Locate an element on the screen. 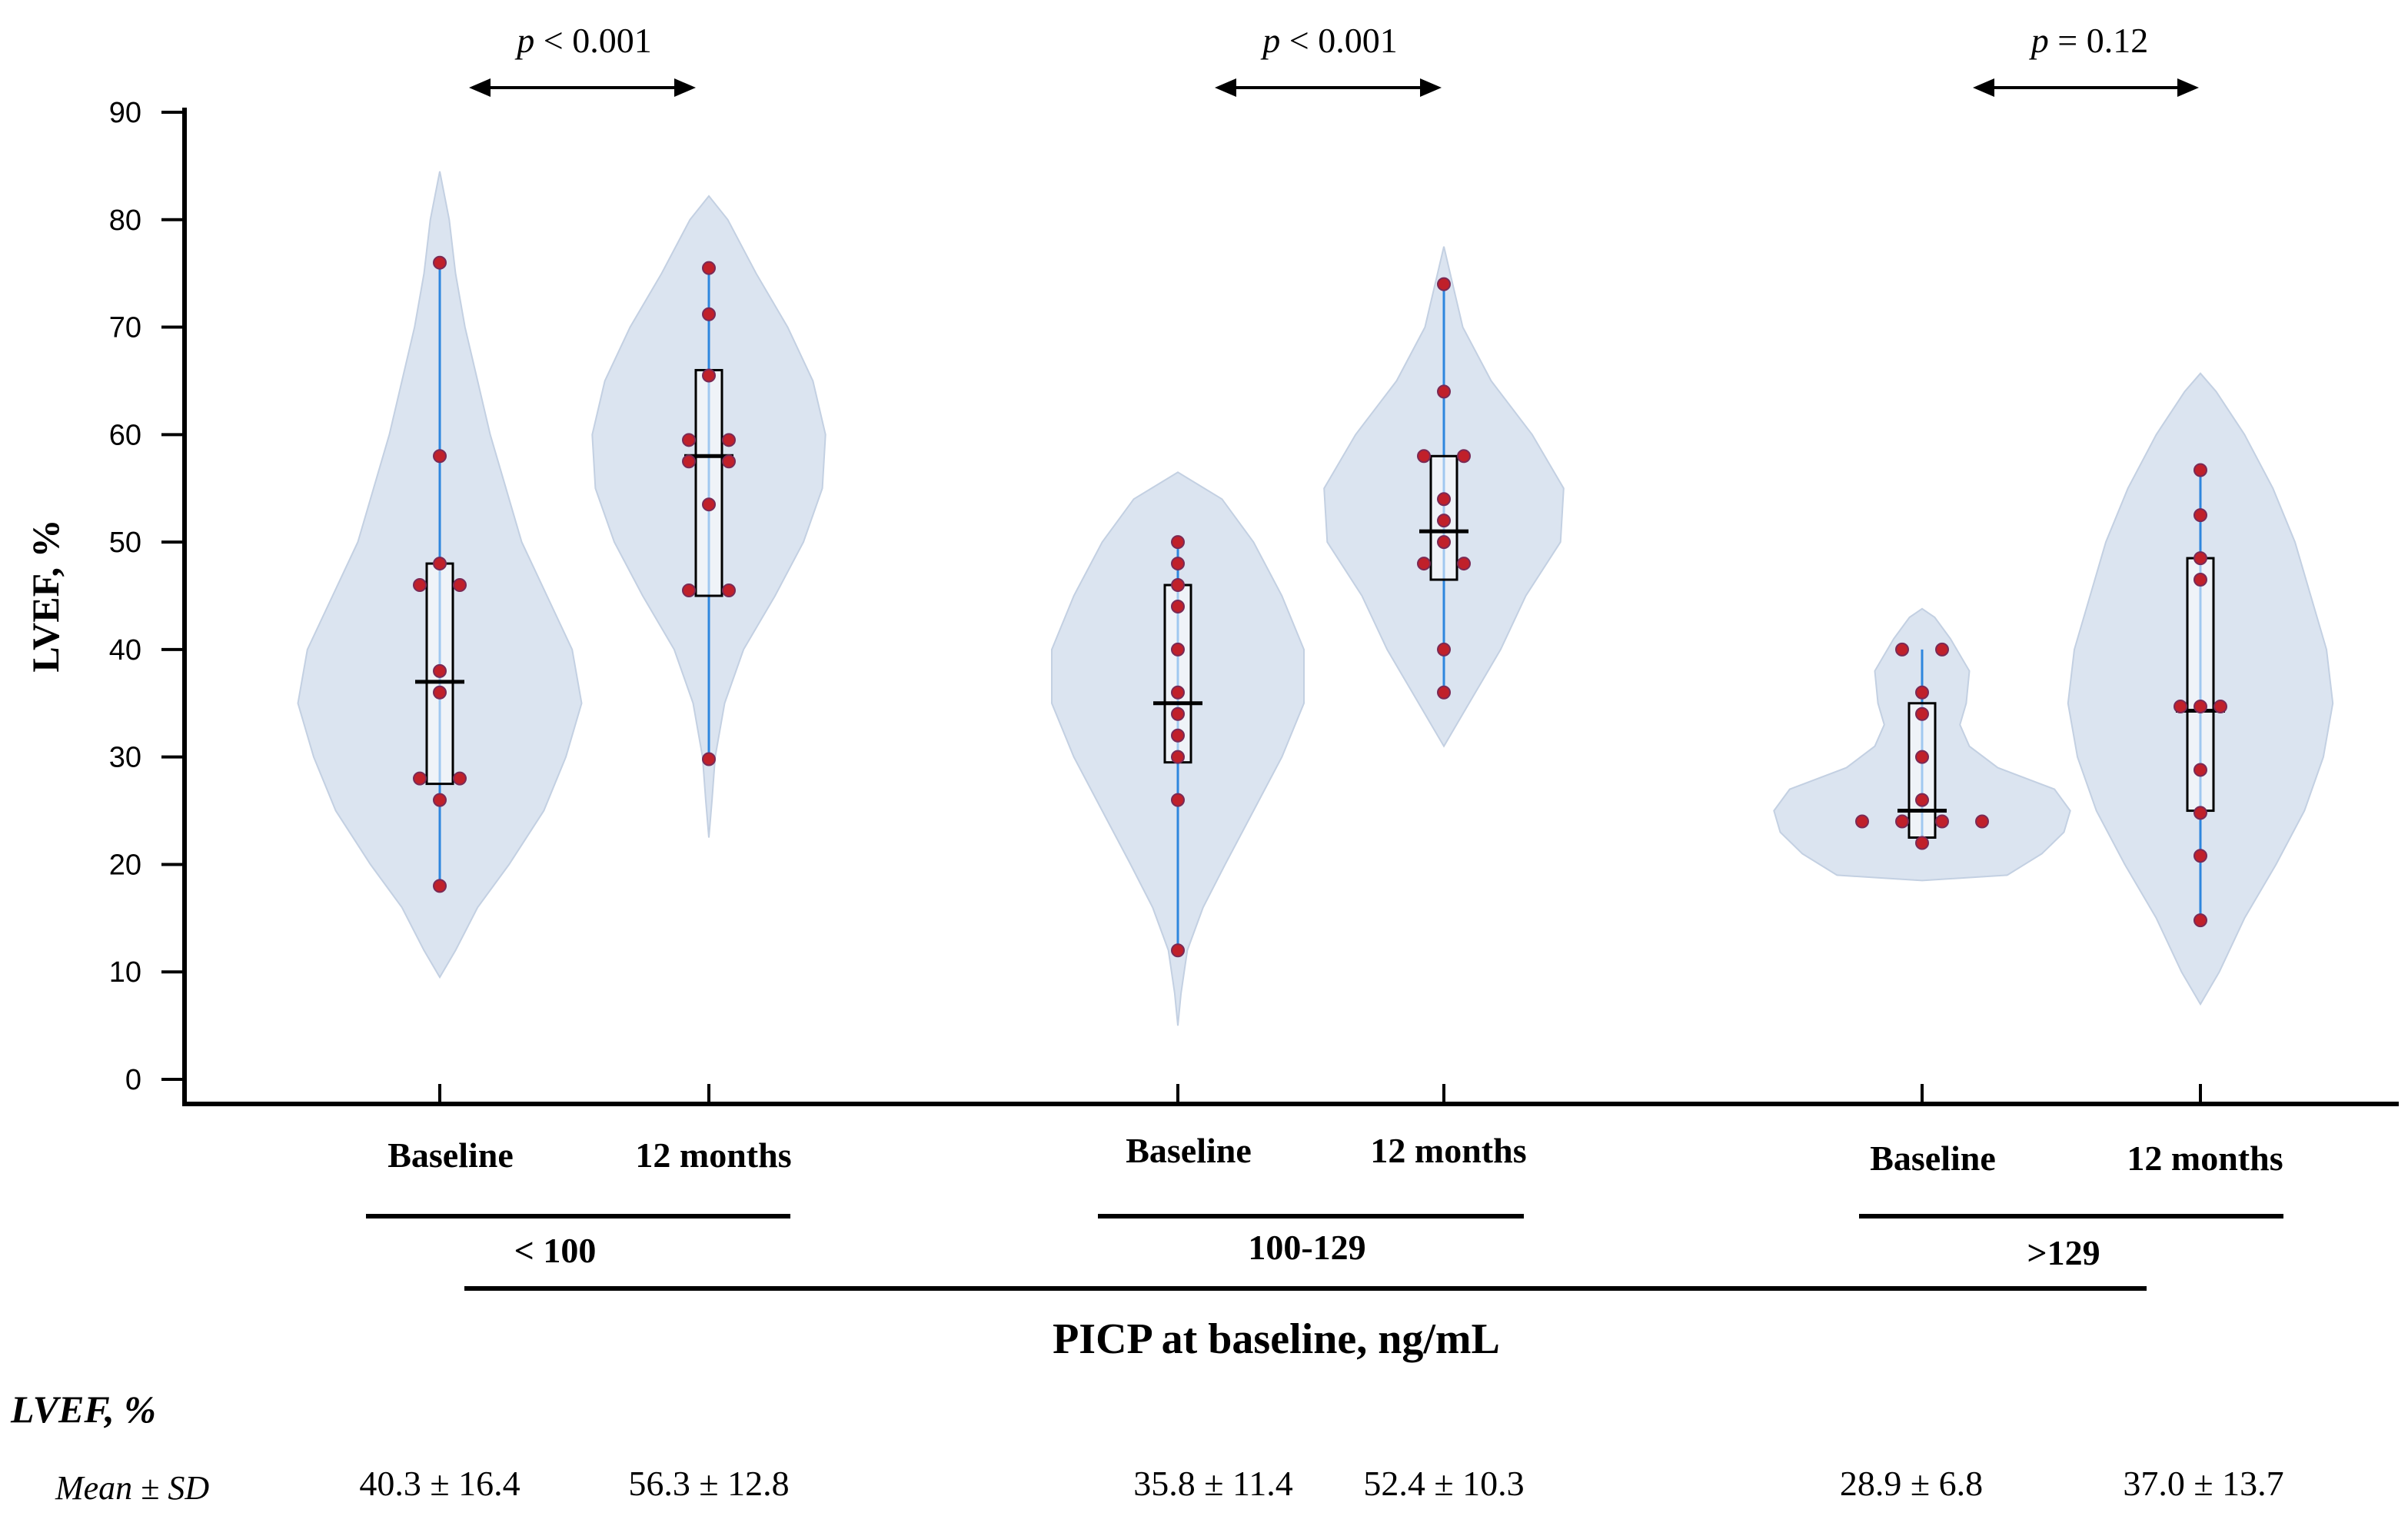 The width and height of the screenshot is (2408, 1536). p-value-arrow-2-head-left is located at coordinates (1983, 87).